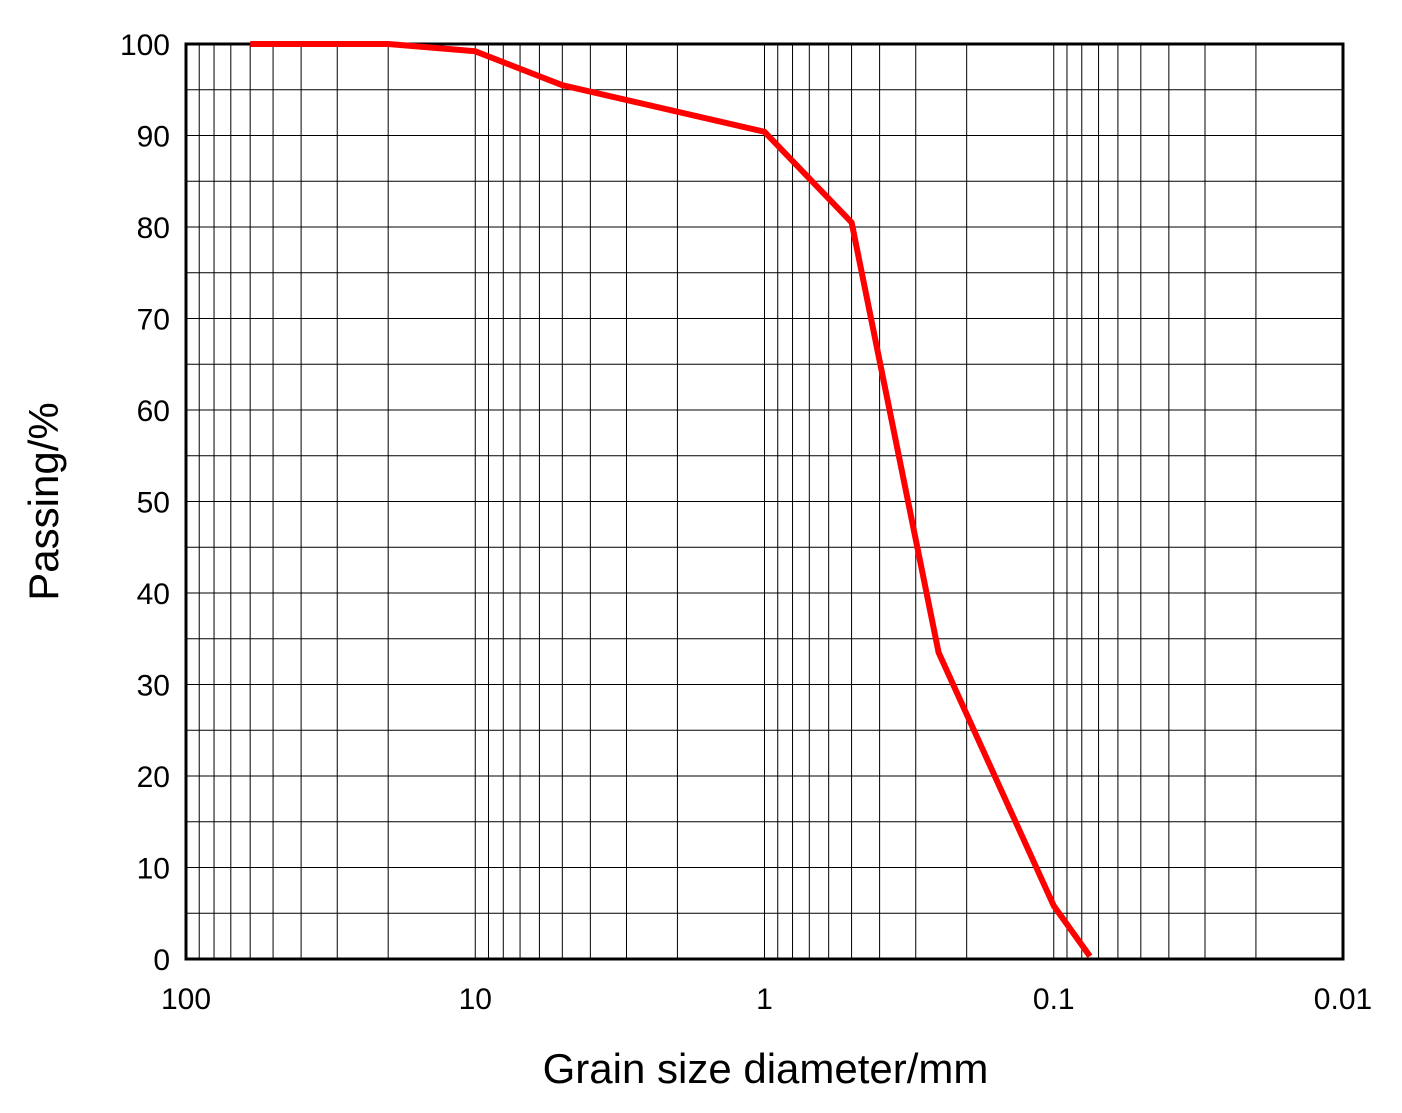 This screenshot has width=1402, height=1113. I want to click on y-axis-label: Passing/%, so click(43, 501).